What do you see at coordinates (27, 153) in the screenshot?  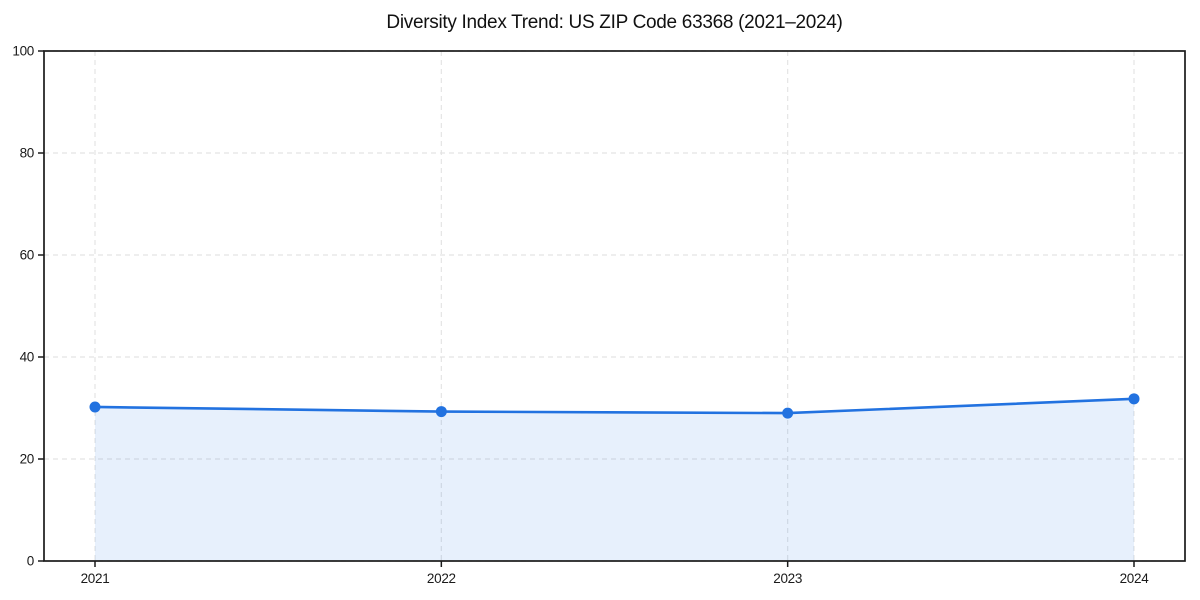 I see `y-tick-label: 80` at bounding box center [27, 153].